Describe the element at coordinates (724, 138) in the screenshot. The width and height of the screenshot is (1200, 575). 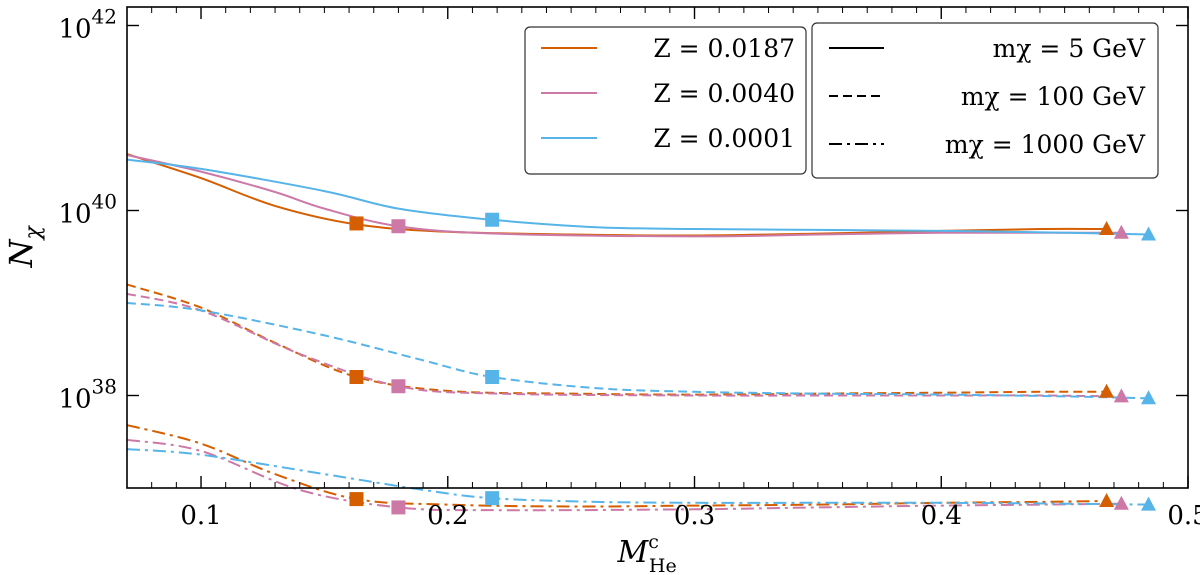
I see `legend-label-metallicity-3: Z = 0.0001` at that location.